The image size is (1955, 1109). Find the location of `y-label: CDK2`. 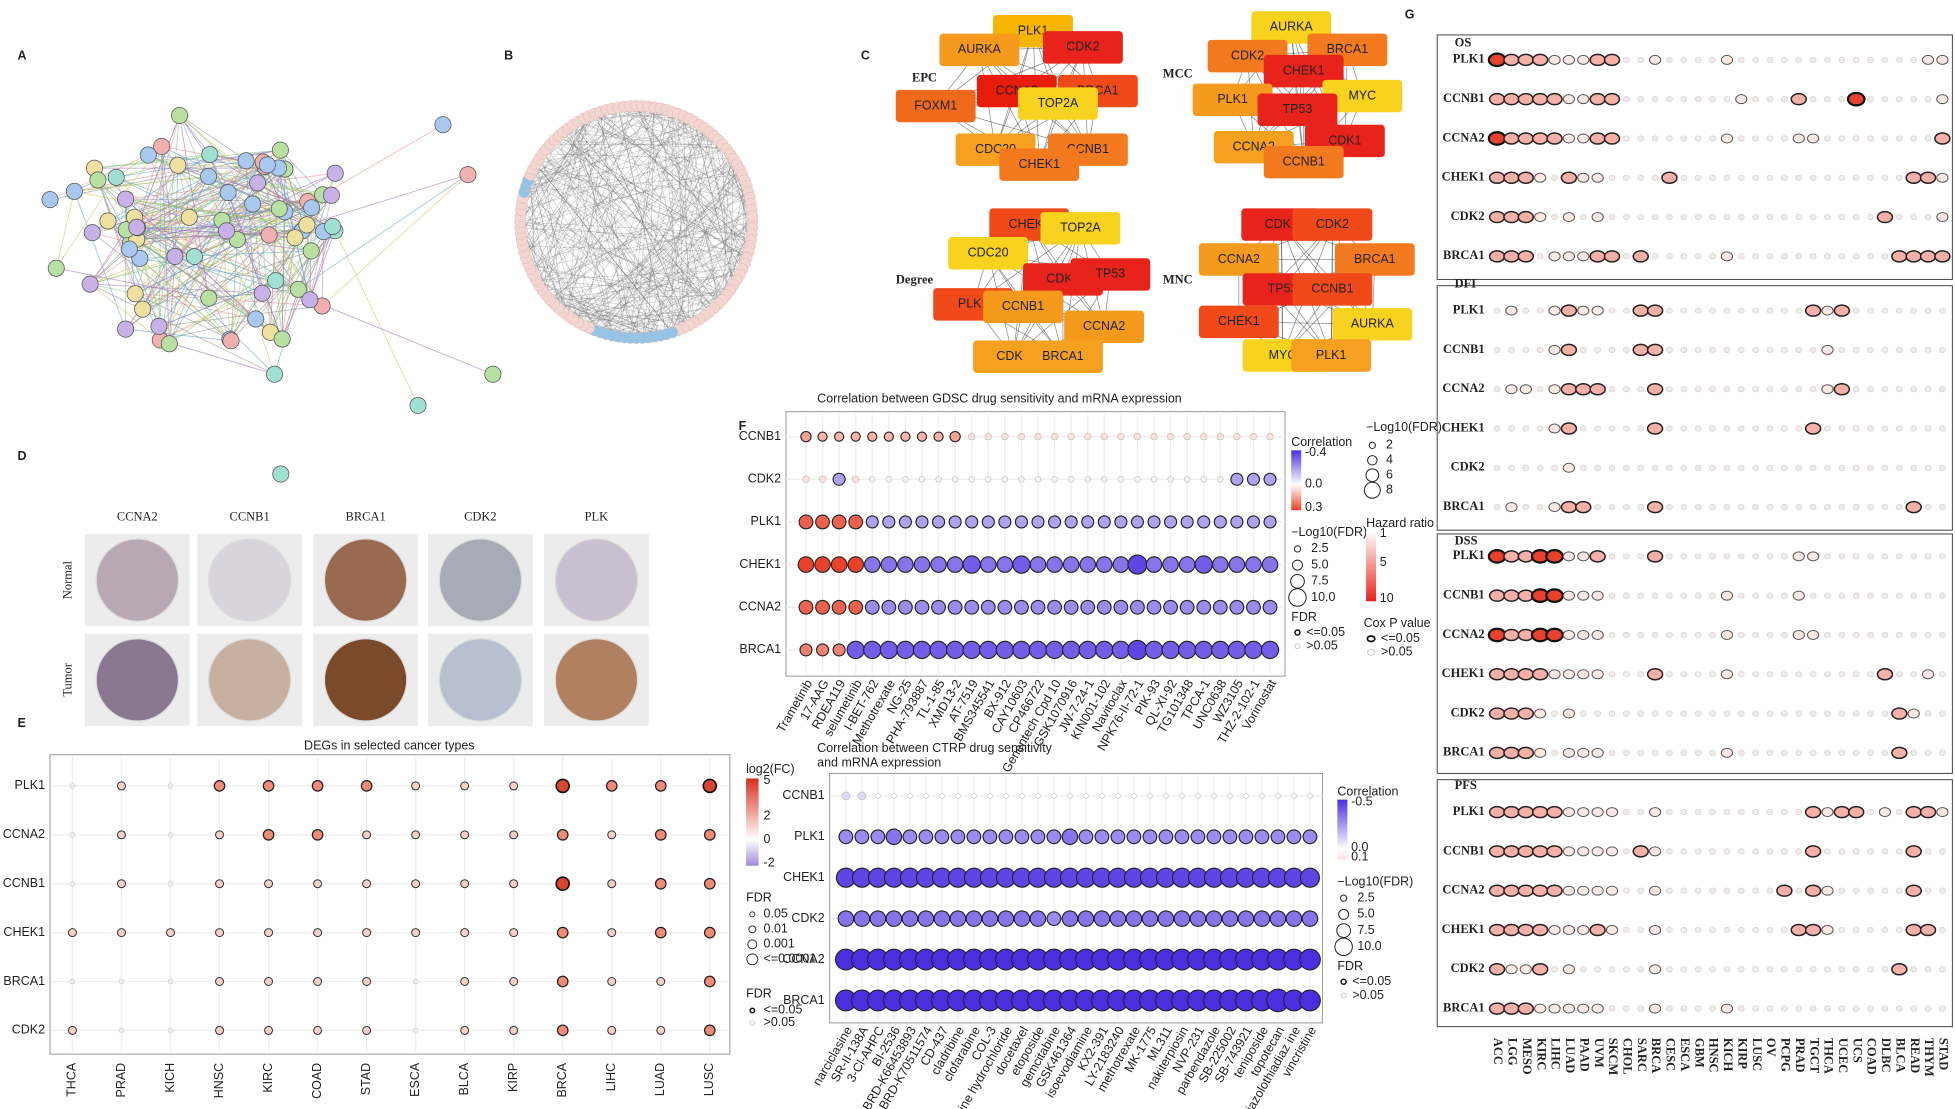

y-label: CDK2 is located at coordinates (28, 1030).